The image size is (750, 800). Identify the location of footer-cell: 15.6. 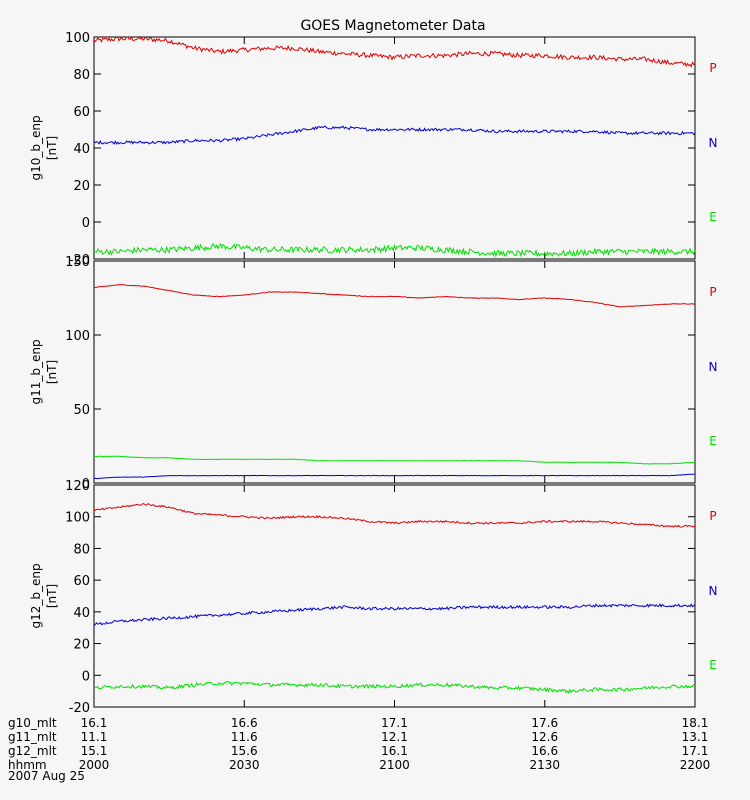
(244, 751).